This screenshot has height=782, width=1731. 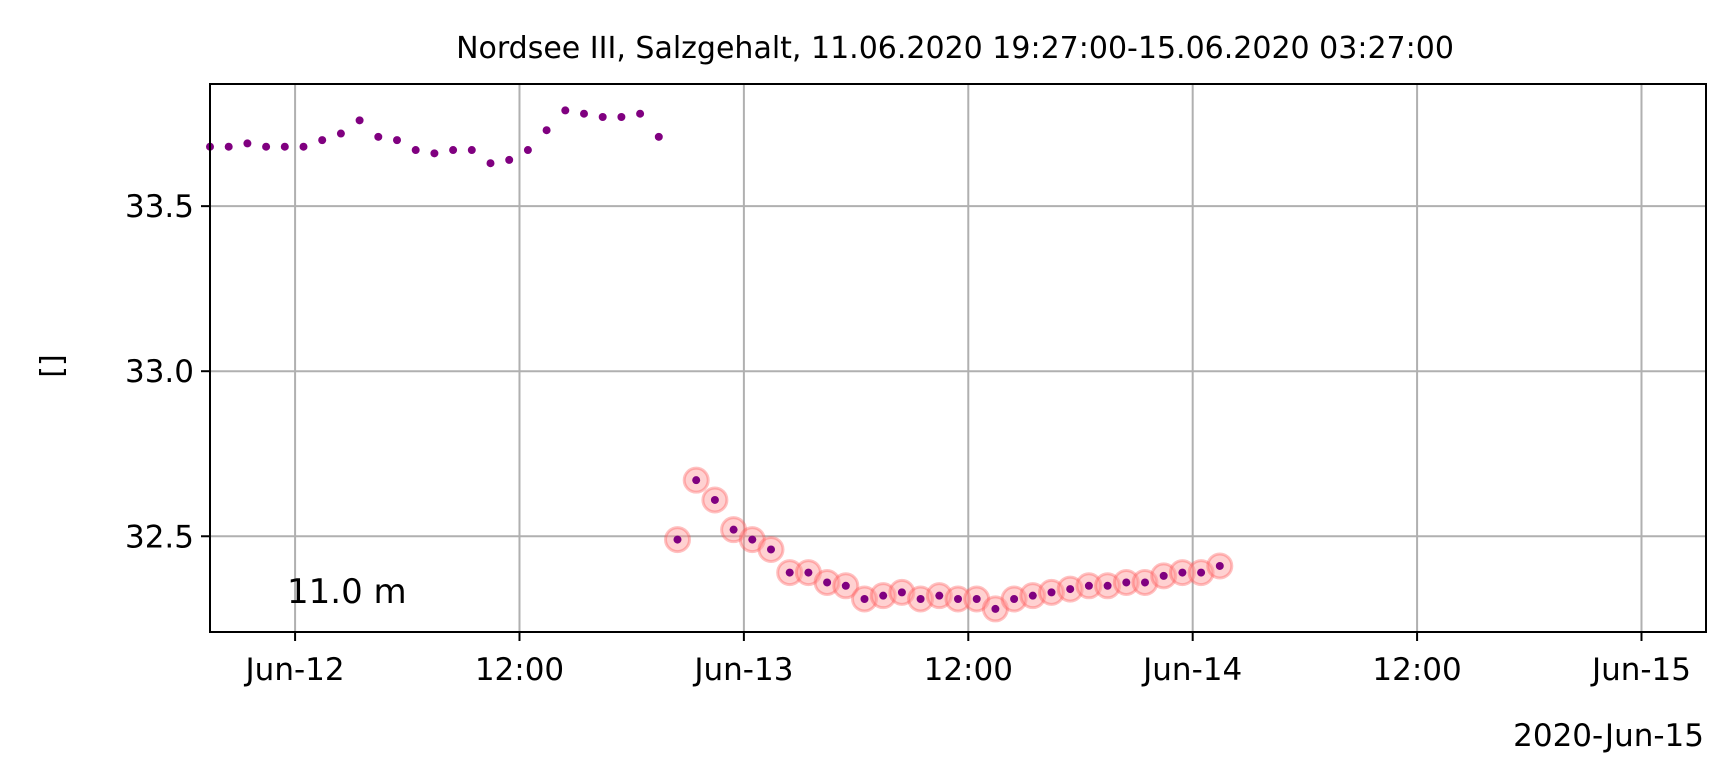 What do you see at coordinates (159, 537) in the screenshot?
I see `y-tick-label: 32.5` at bounding box center [159, 537].